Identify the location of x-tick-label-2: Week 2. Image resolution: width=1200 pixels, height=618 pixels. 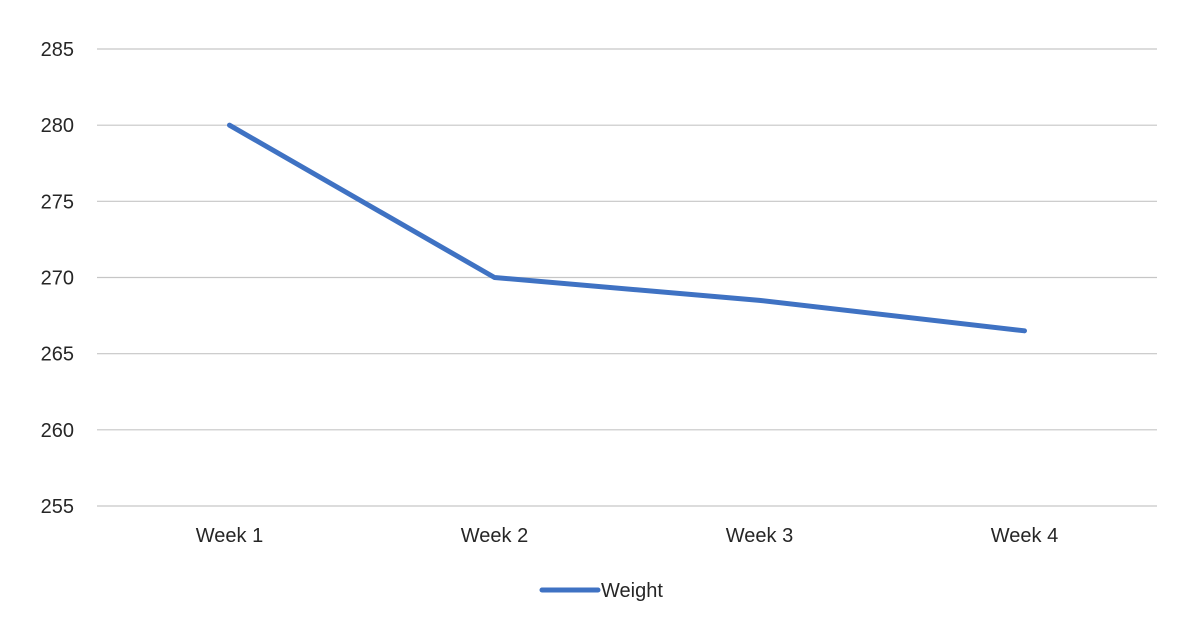
(494, 536).